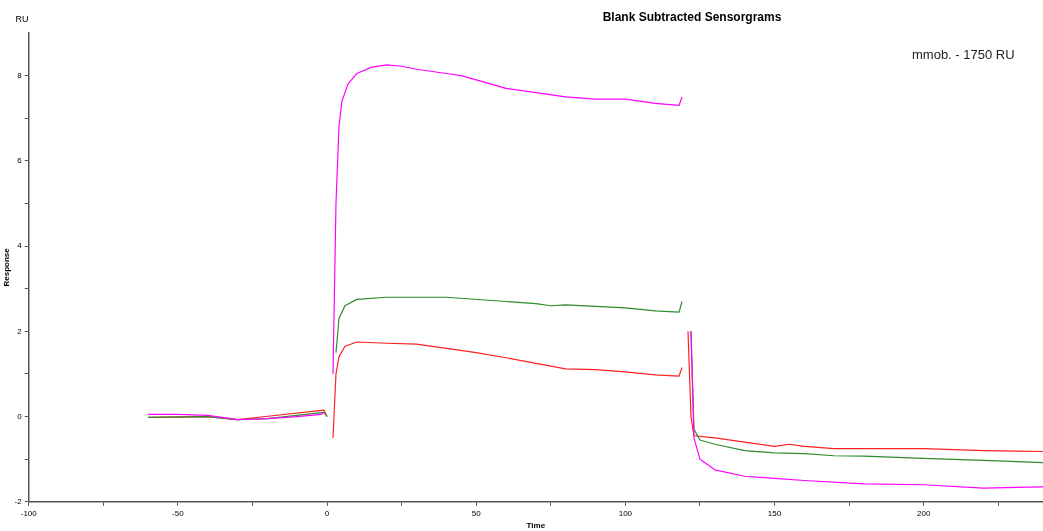 This screenshot has width=1043, height=531. Describe the element at coordinates (20, 416) in the screenshot. I see `y-tick-label: 0` at that location.